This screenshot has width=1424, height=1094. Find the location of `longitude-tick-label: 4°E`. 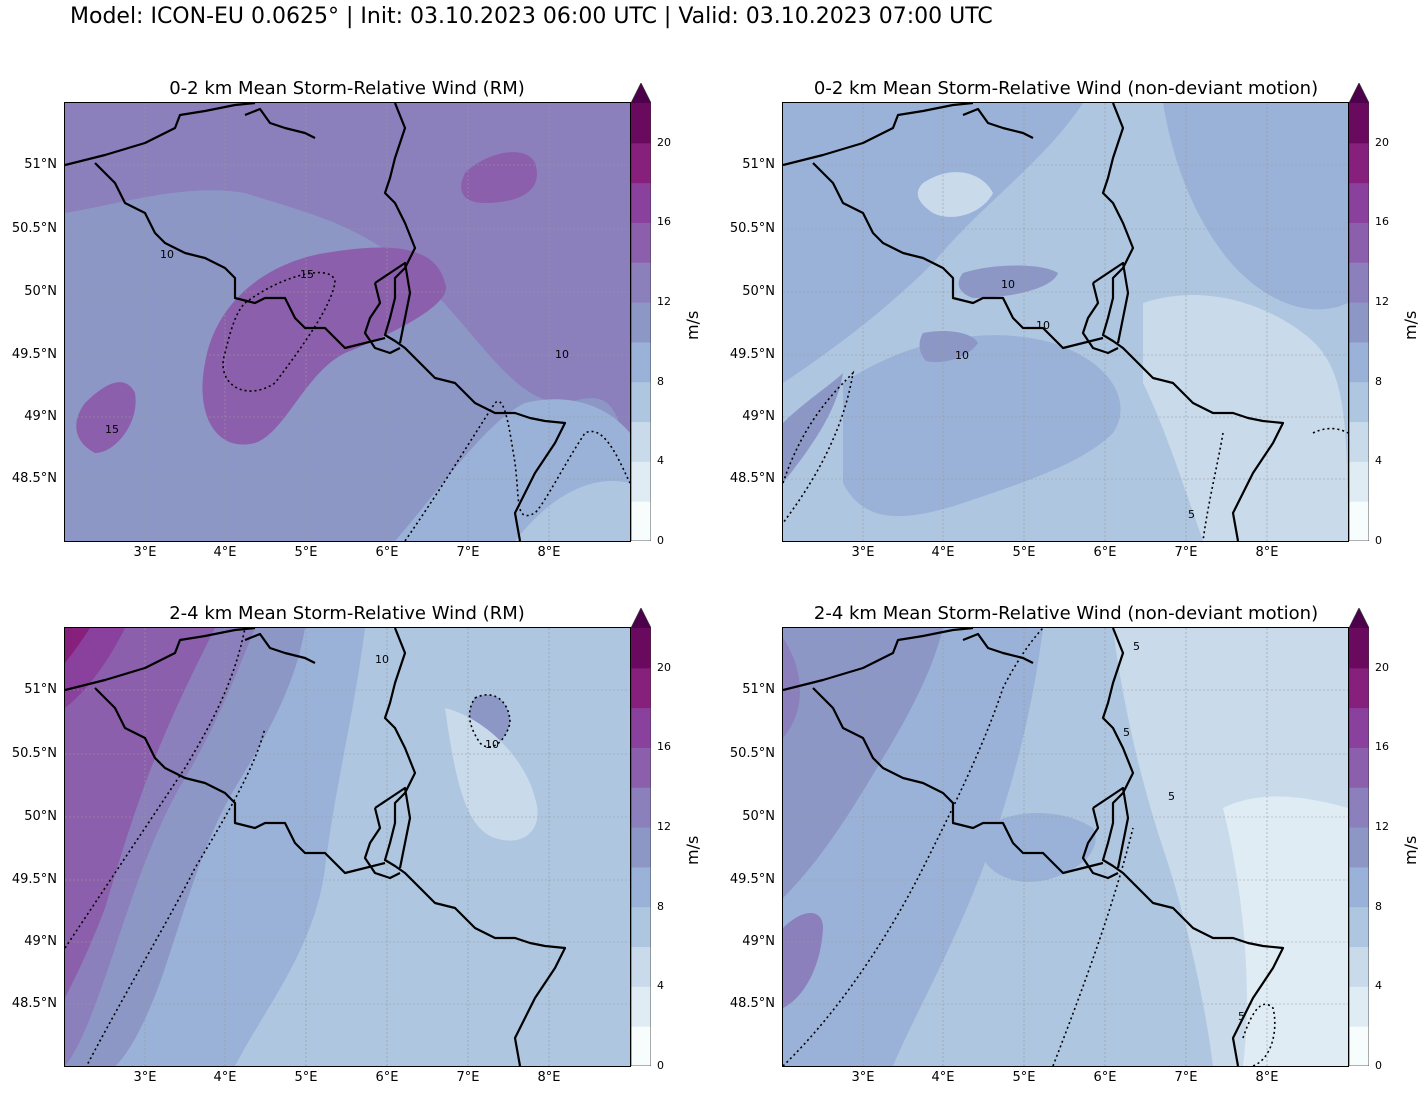

longitude-tick-label: 4°E is located at coordinates (225, 1077).